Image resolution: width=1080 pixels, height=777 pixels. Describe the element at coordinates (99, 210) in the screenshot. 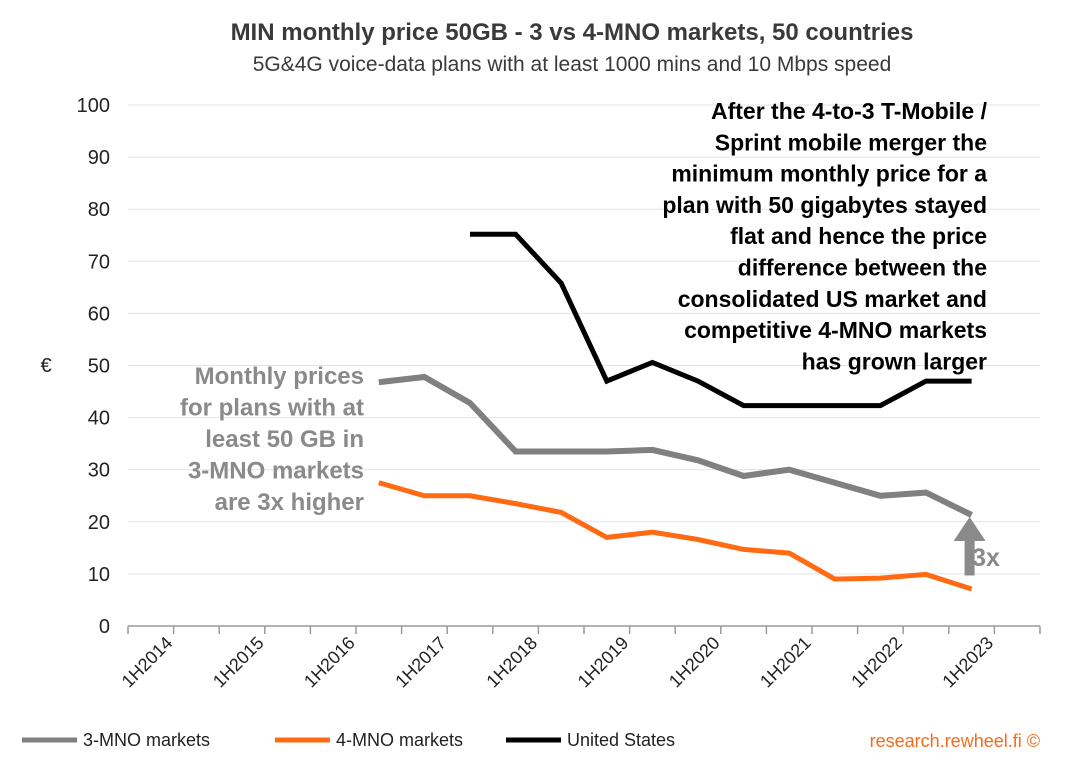

I see `y-tick-label: 80` at that location.